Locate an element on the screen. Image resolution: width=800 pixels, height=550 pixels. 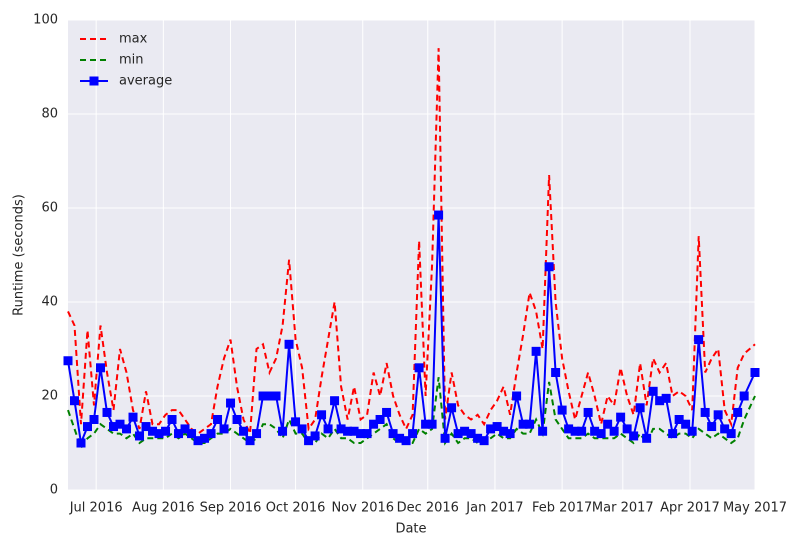
x-tick-label: Jan 2017 is located at coordinates (494, 508).